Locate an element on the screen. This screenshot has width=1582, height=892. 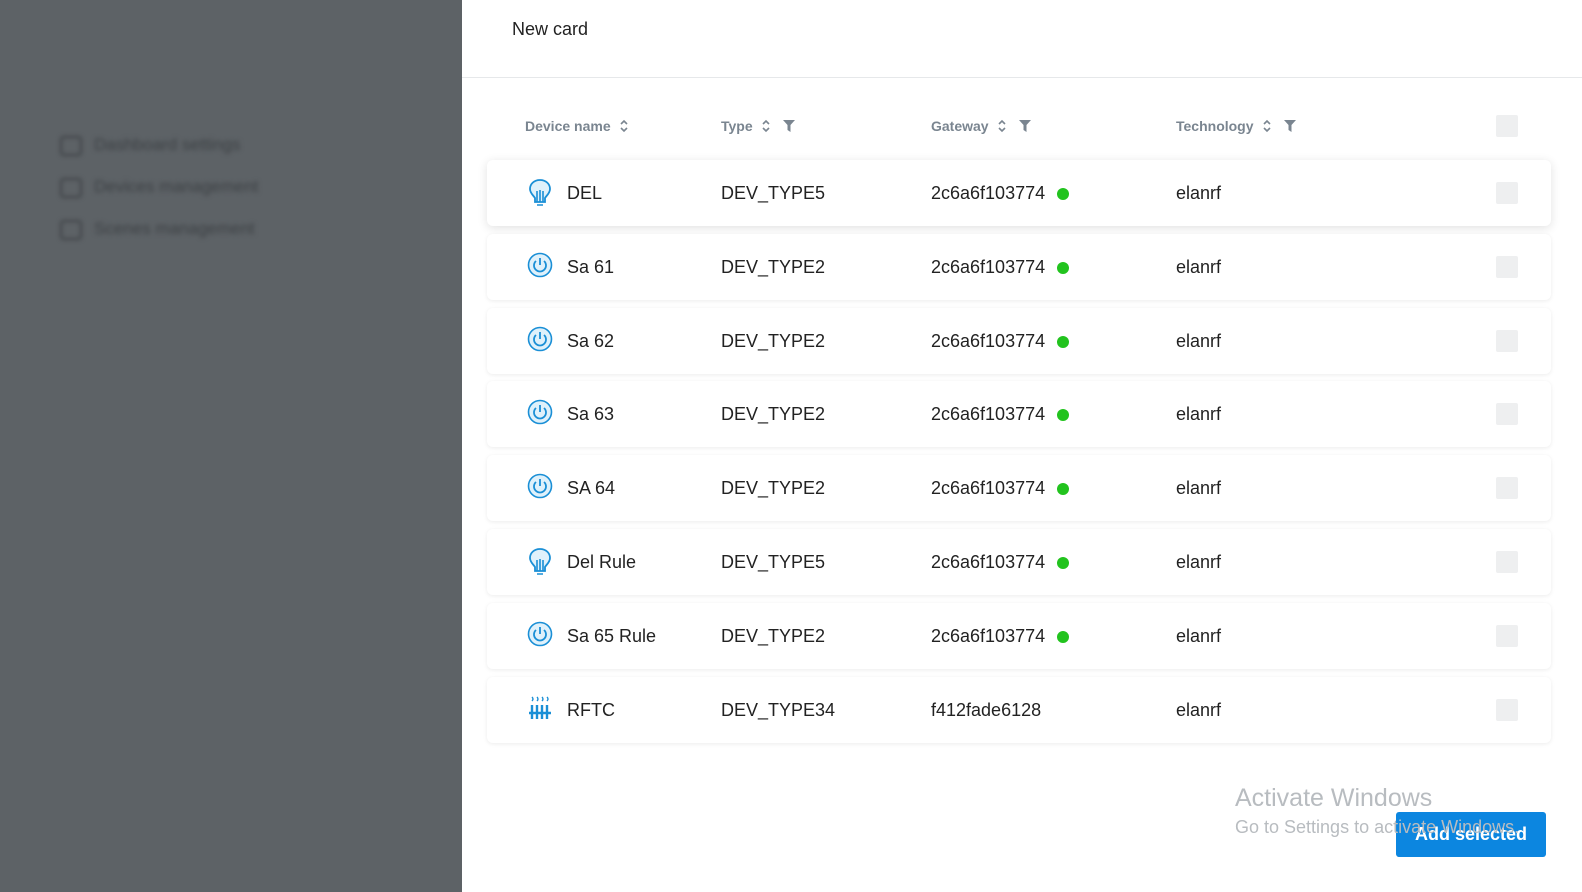
device-name: RFTC is located at coordinates (591, 709).